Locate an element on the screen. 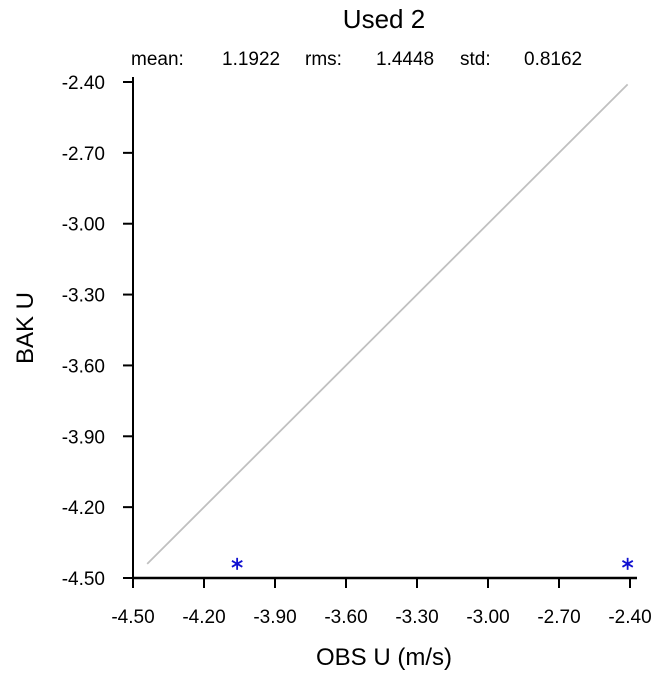  x-axis-ticks: -4.50 -4.20 -3.90 -3.60 -3.30 -3.00 -2.70 -2.40 is located at coordinates (381, 603).